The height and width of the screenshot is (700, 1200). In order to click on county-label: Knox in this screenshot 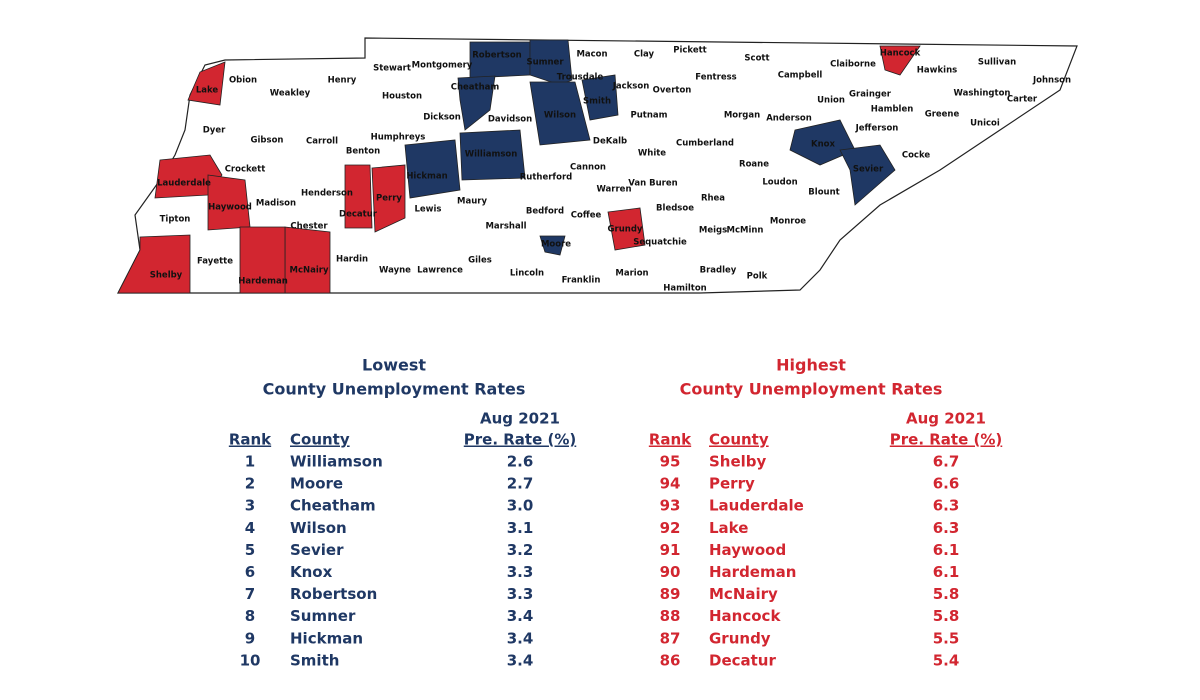, I will do `click(823, 145)`.